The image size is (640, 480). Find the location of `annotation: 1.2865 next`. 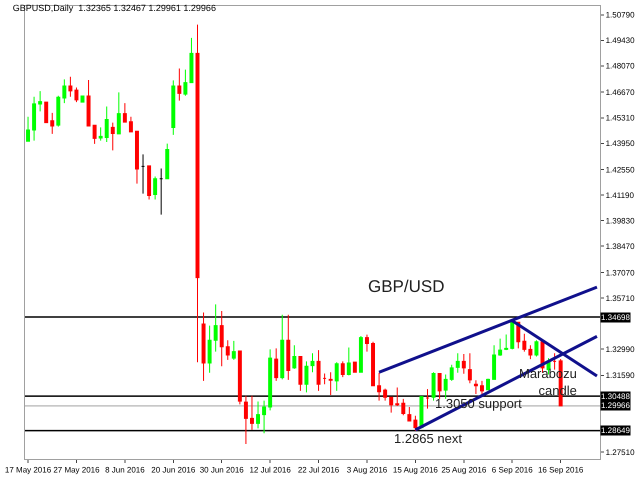

annotation: 1.2865 next is located at coordinates (428, 438).